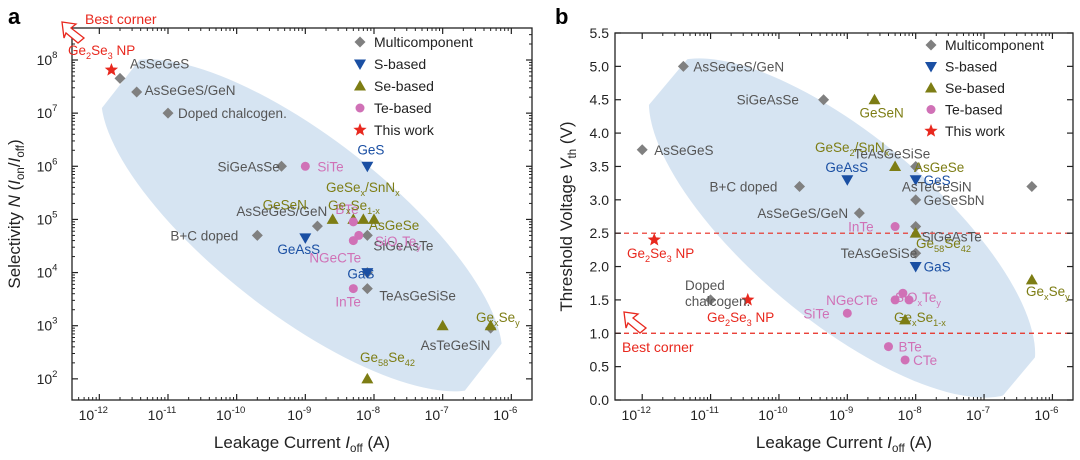 The height and width of the screenshot is (460, 1080). I want to click on legend-label: S-based, so click(400, 64).